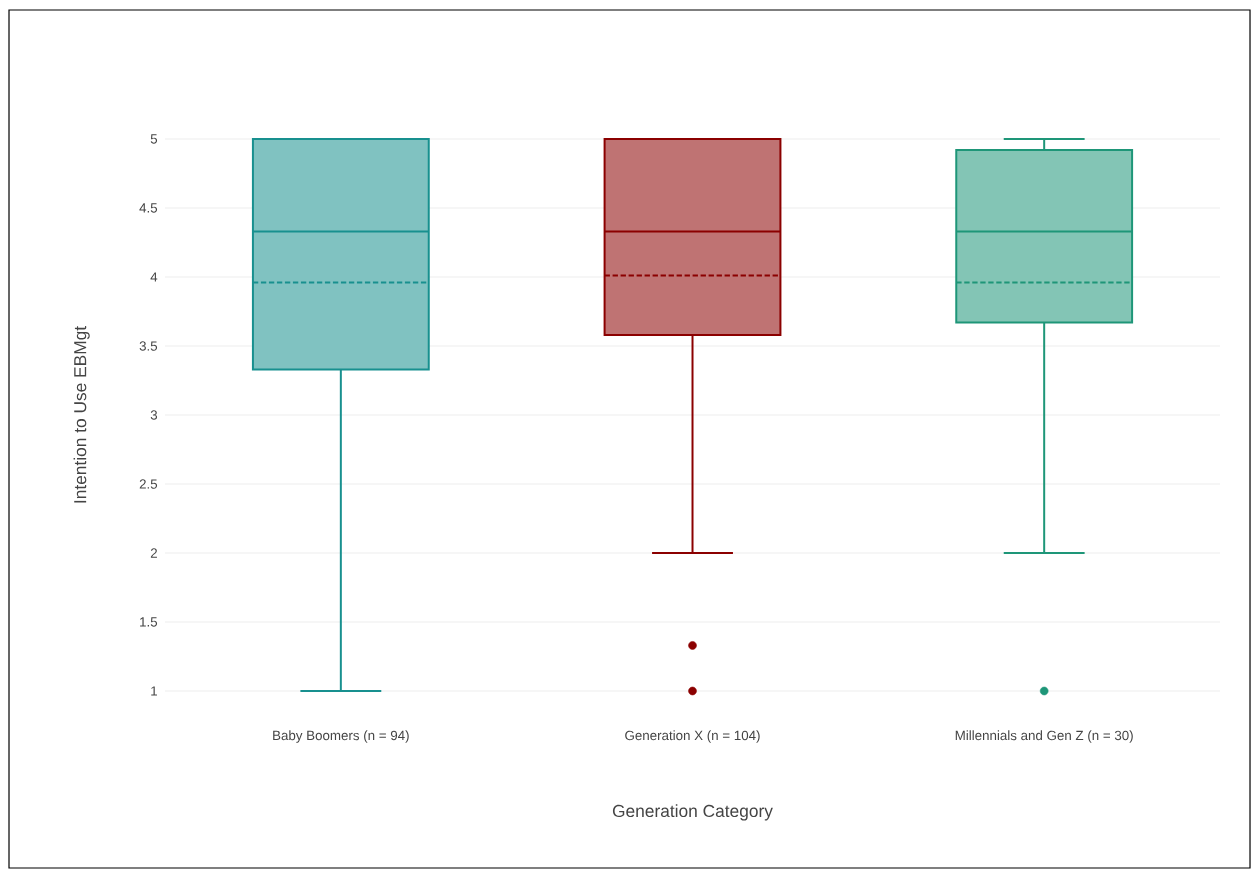 The image size is (1259, 878). I want to click on y-tick-label: 4.5, so click(148, 208).